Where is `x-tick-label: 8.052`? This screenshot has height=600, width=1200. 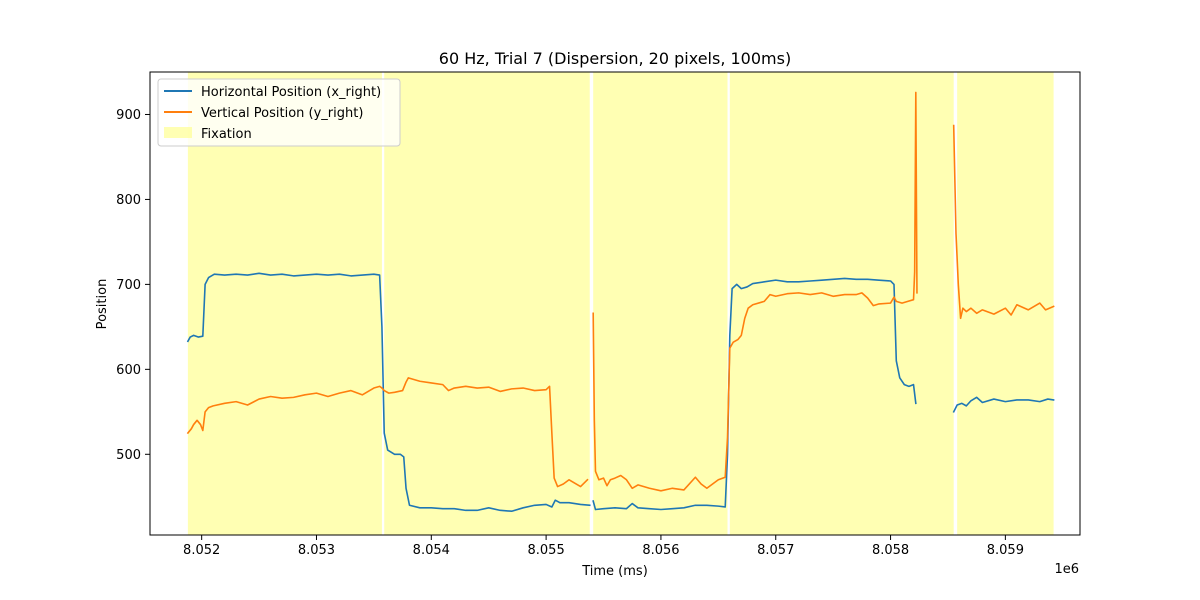
x-tick-label: 8.052 is located at coordinates (201, 550).